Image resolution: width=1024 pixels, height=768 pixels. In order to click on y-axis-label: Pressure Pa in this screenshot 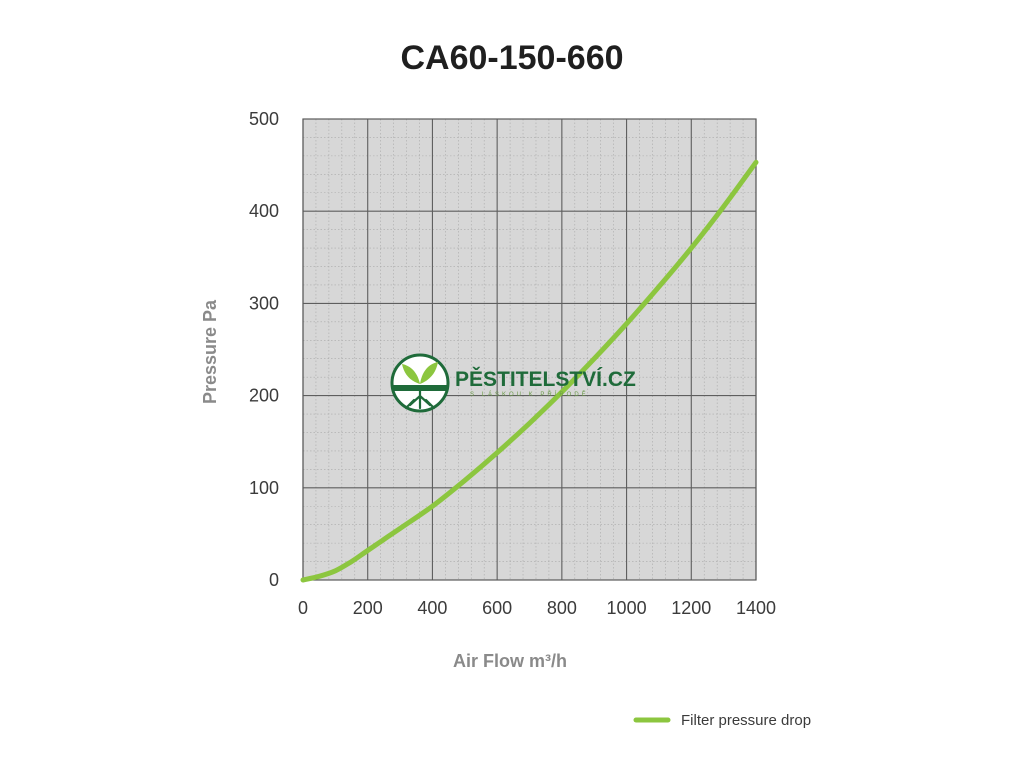, I will do `click(210, 351)`.